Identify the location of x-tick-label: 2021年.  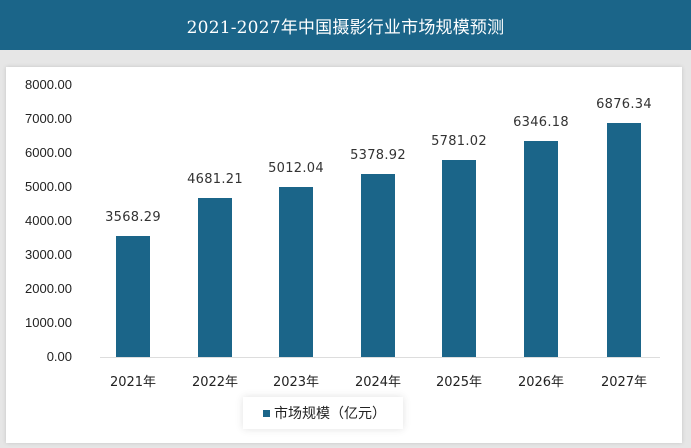
(133, 382).